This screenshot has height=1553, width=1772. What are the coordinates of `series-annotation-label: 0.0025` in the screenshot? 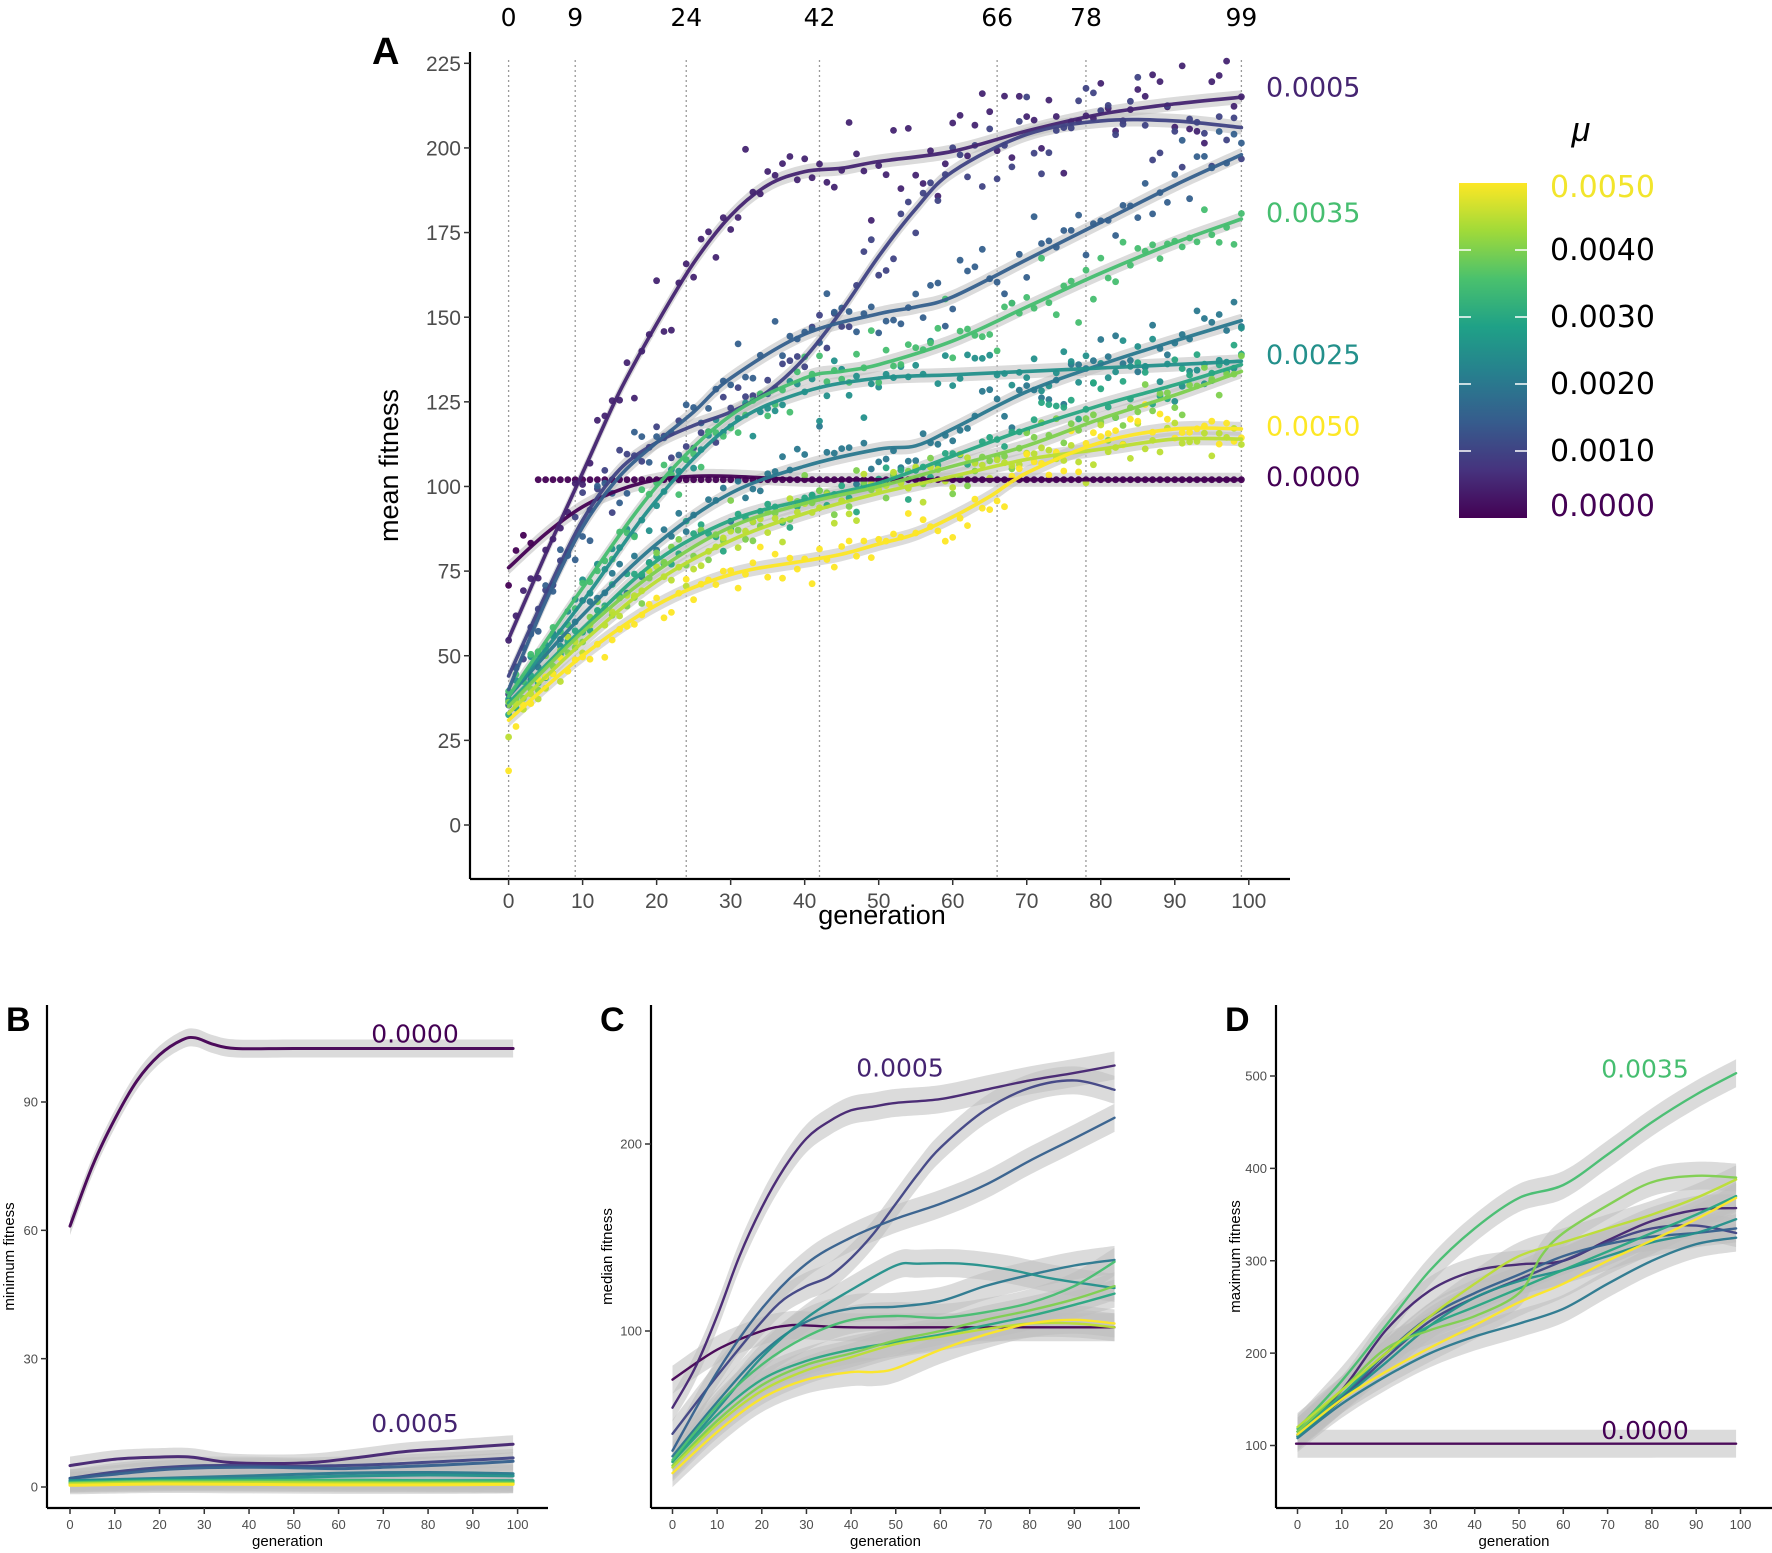 It's located at (1313, 355).